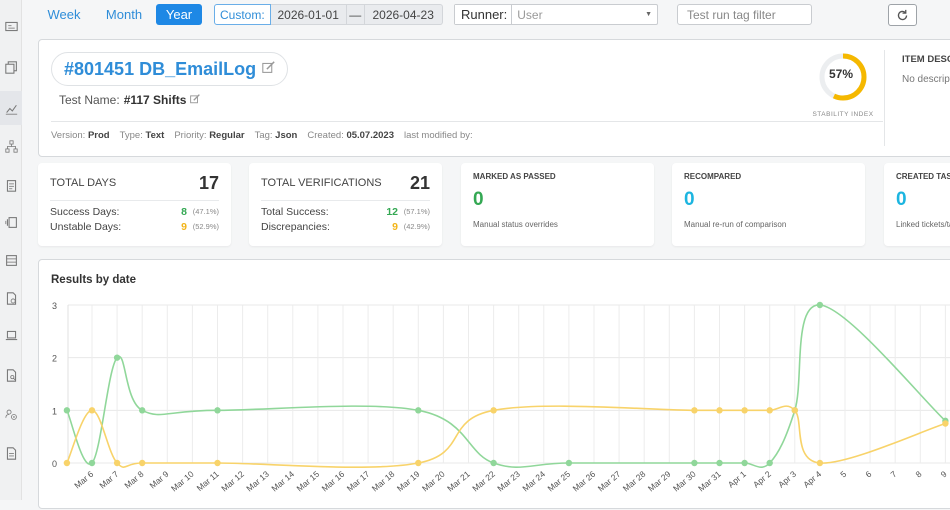 The width and height of the screenshot is (950, 510). What do you see at coordinates (268, 69) in the screenshot?
I see `edit-icon` at bounding box center [268, 69].